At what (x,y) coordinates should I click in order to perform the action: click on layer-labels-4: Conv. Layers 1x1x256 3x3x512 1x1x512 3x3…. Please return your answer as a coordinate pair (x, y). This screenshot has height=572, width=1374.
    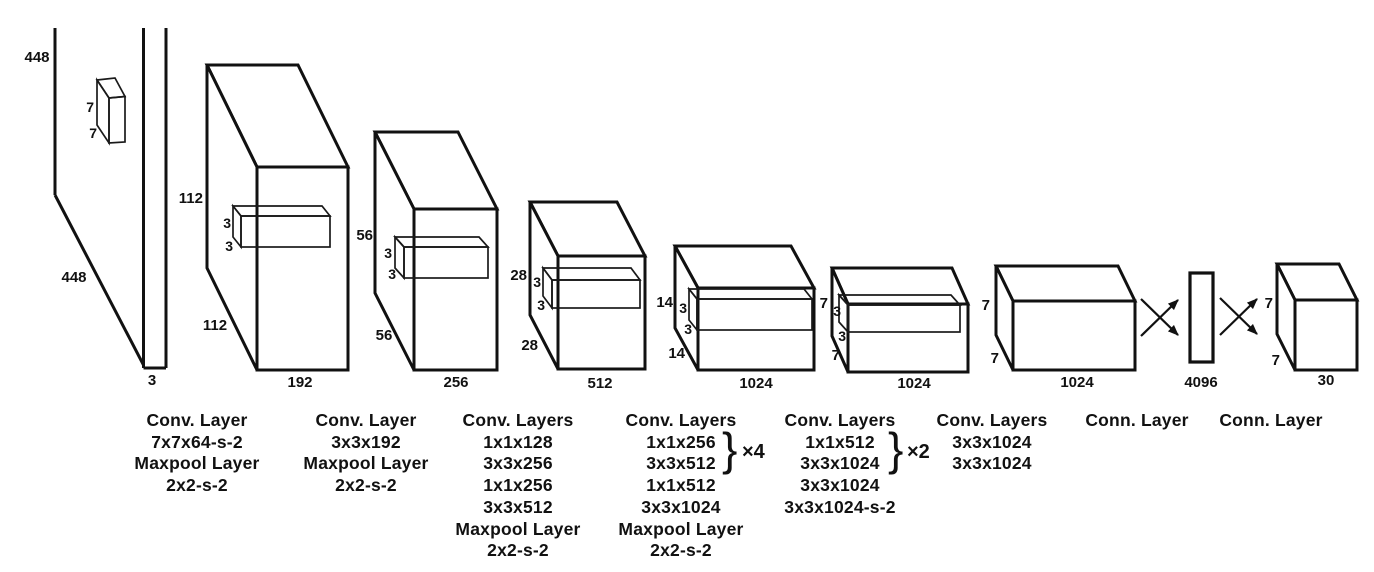
    Looking at the image, I should click on (681, 486).